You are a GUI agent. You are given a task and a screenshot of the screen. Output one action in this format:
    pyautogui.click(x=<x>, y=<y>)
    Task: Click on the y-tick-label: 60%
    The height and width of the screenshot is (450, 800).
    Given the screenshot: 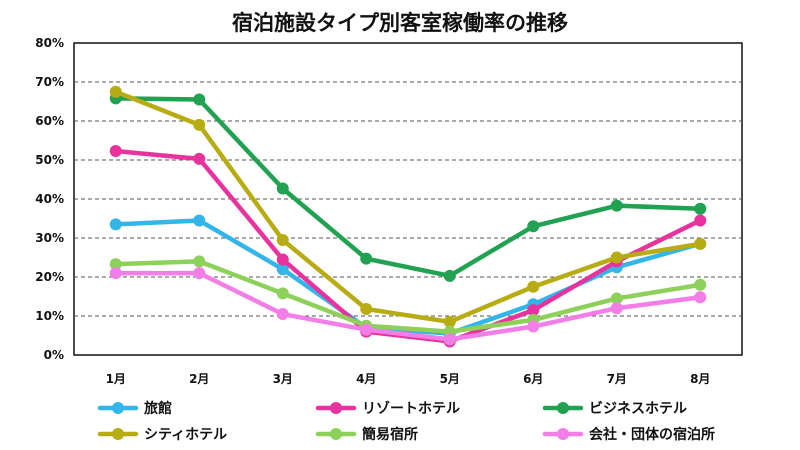 What is the action you would take?
    pyautogui.click(x=49, y=121)
    